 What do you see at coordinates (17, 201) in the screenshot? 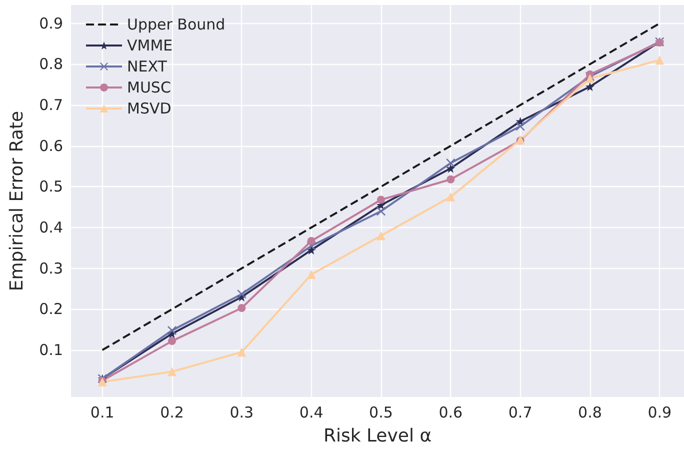
I see `y-axis-title: Empirical Error Rate` at bounding box center [17, 201].